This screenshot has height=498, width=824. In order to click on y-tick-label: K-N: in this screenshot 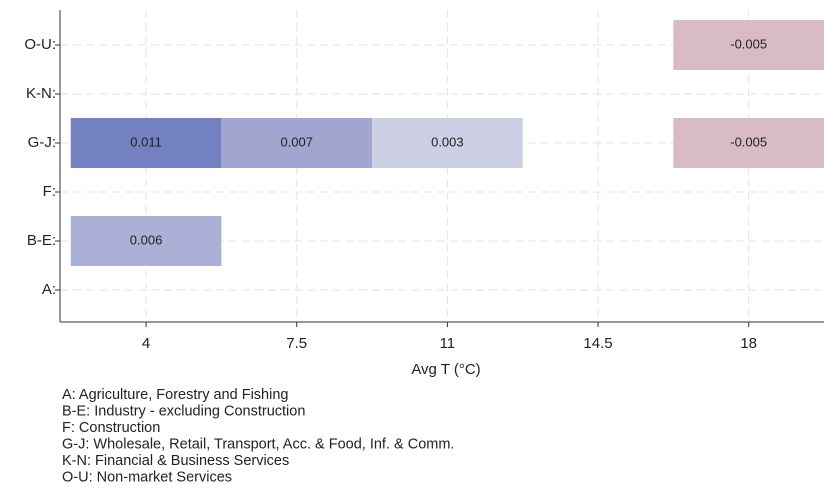, I will do `click(41, 93)`.